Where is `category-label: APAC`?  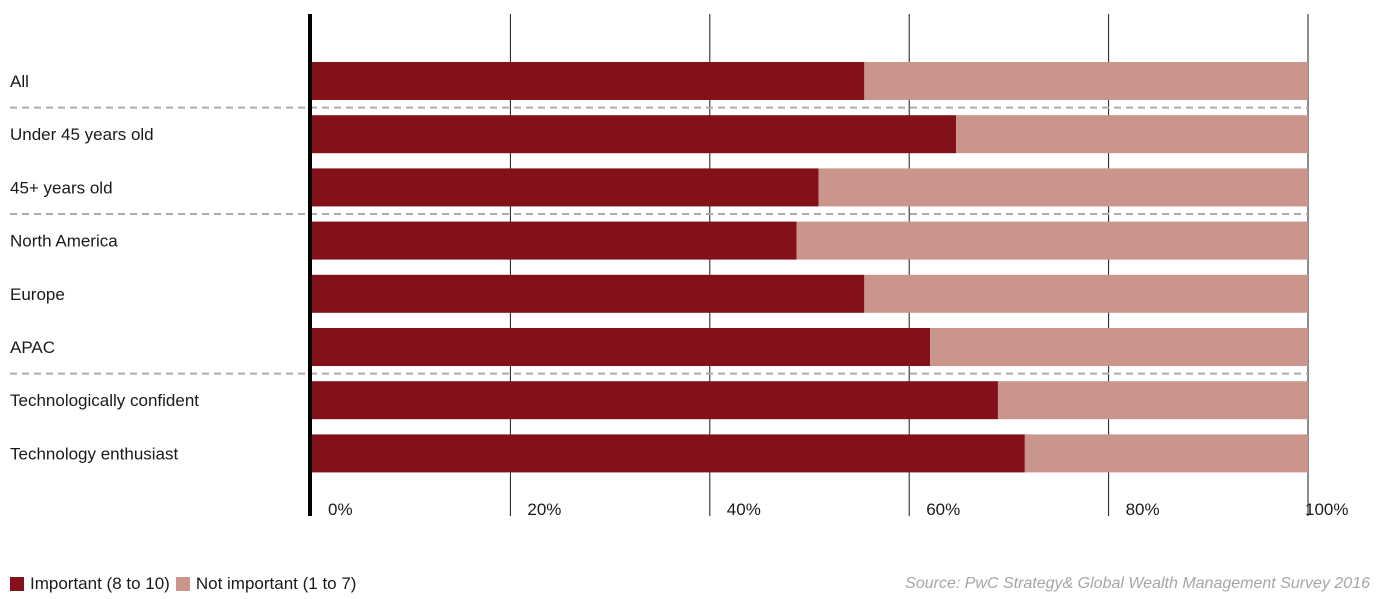
category-label: APAC is located at coordinates (32, 347).